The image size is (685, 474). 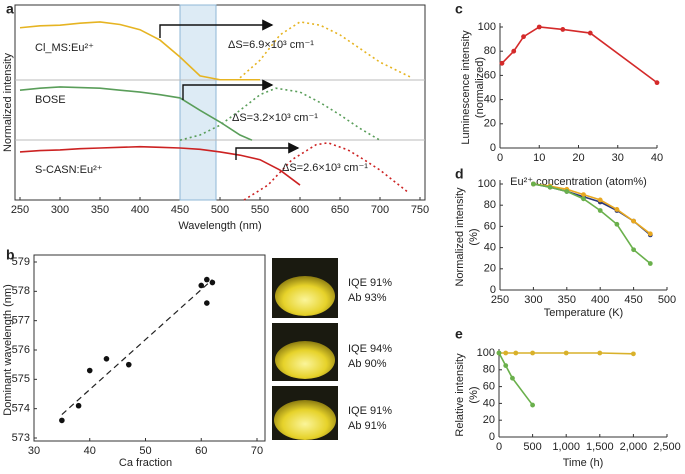 What do you see at coordinates (300, 210) in the screenshot?
I see `x-tick-label: 600` at bounding box center [300, 210].